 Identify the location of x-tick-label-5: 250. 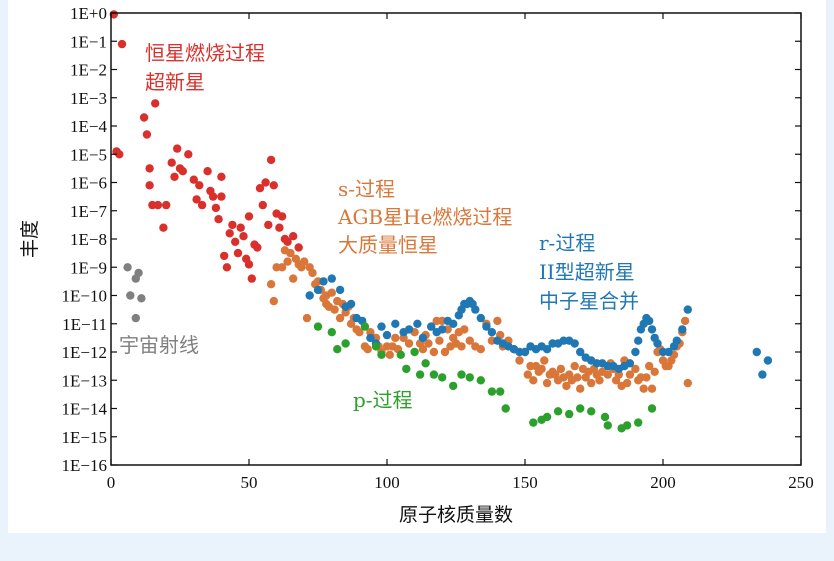
(801, 482).